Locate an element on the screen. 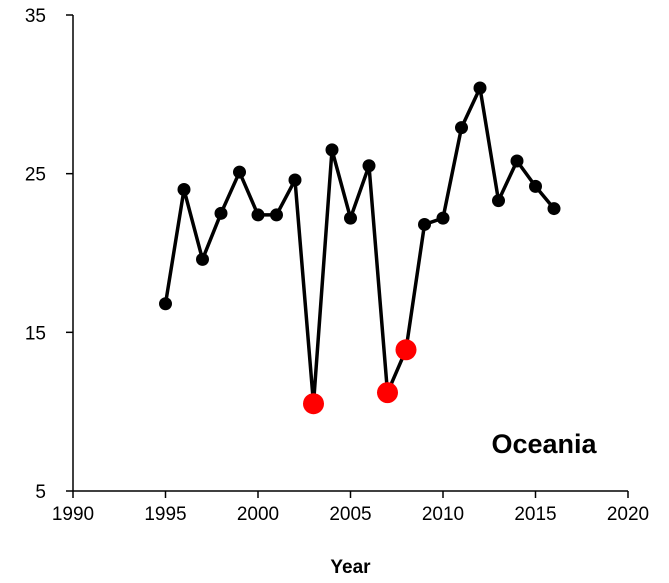  x-tick-label: 2010 is located at coordinates (443, 514).